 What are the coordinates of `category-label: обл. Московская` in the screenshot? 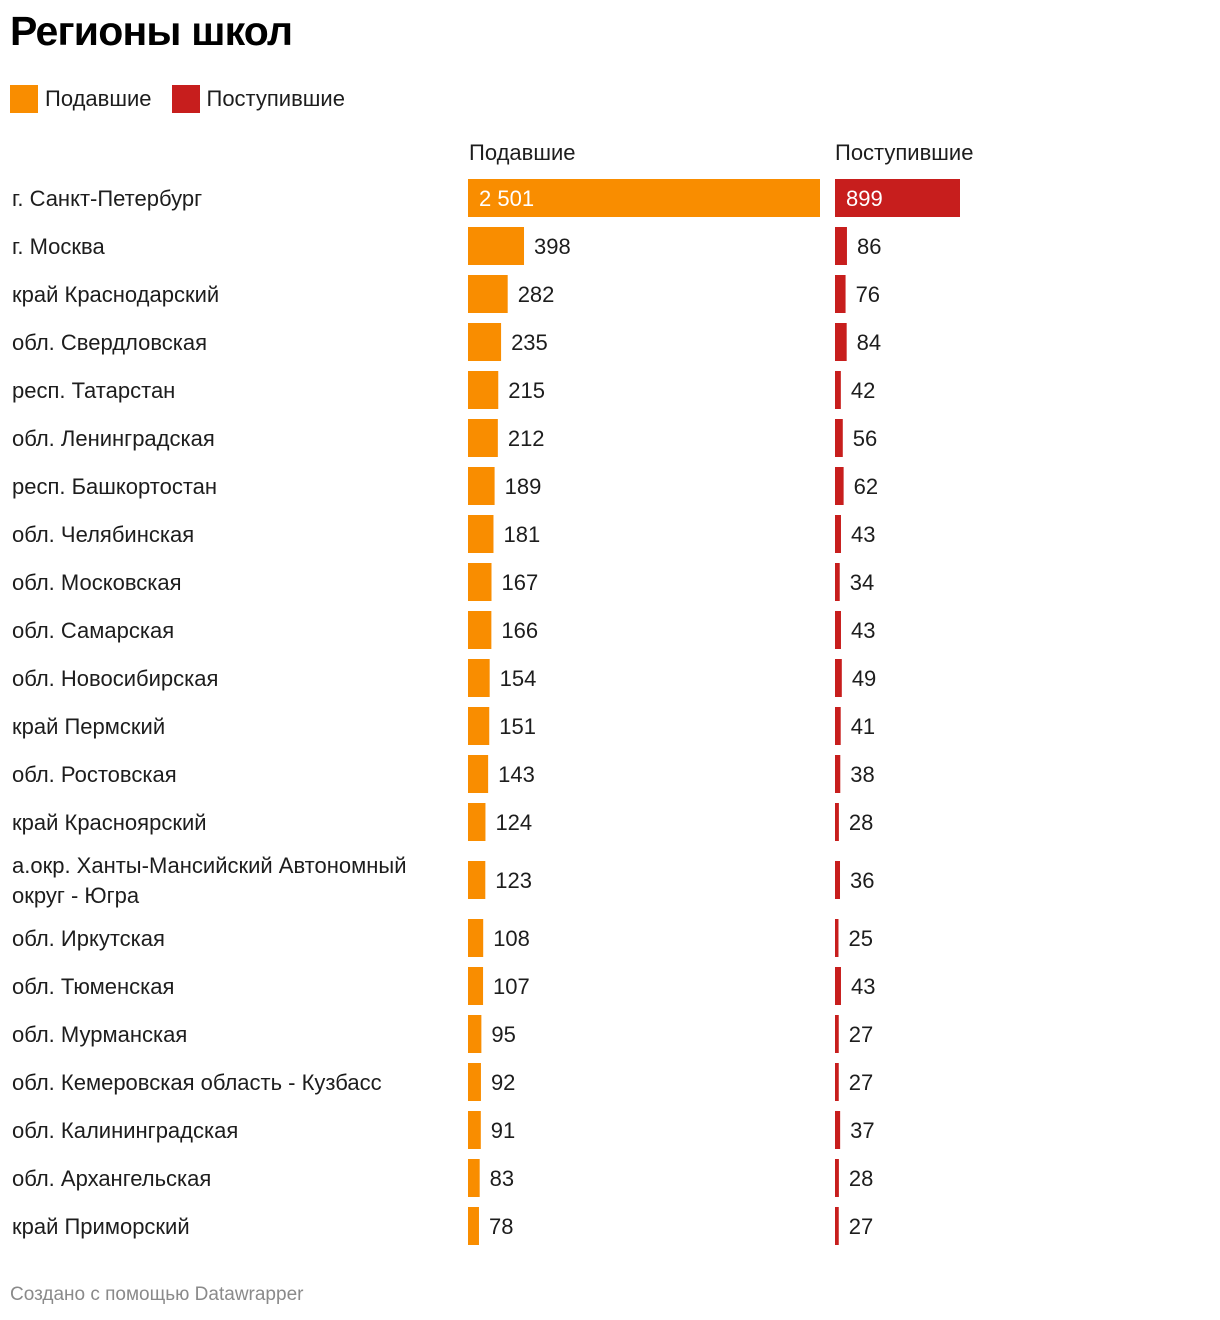 It's located at (97, 582).